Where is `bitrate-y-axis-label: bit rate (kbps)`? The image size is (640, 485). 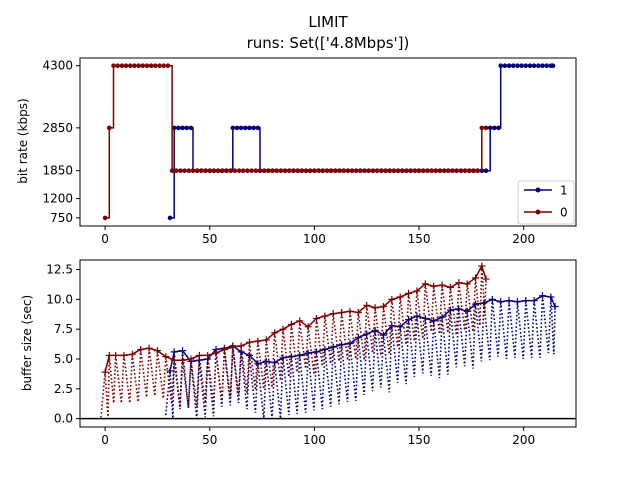 bitrate-y-axis-label: bit rate (kbps) is located at coordinates (23, 140).